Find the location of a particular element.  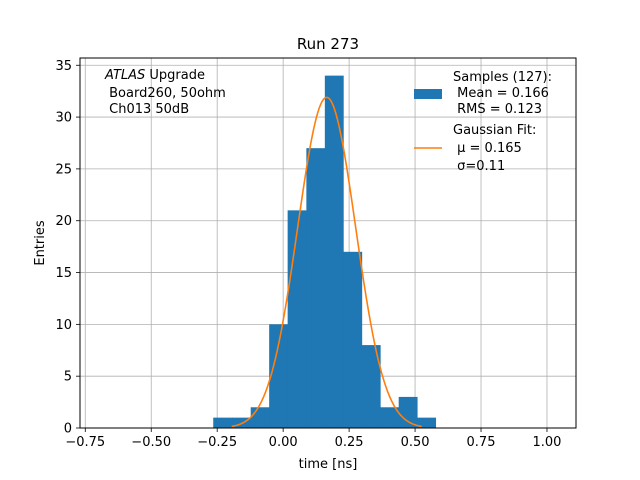

y-tick-label: 5 is located at coordinates (68, 377).